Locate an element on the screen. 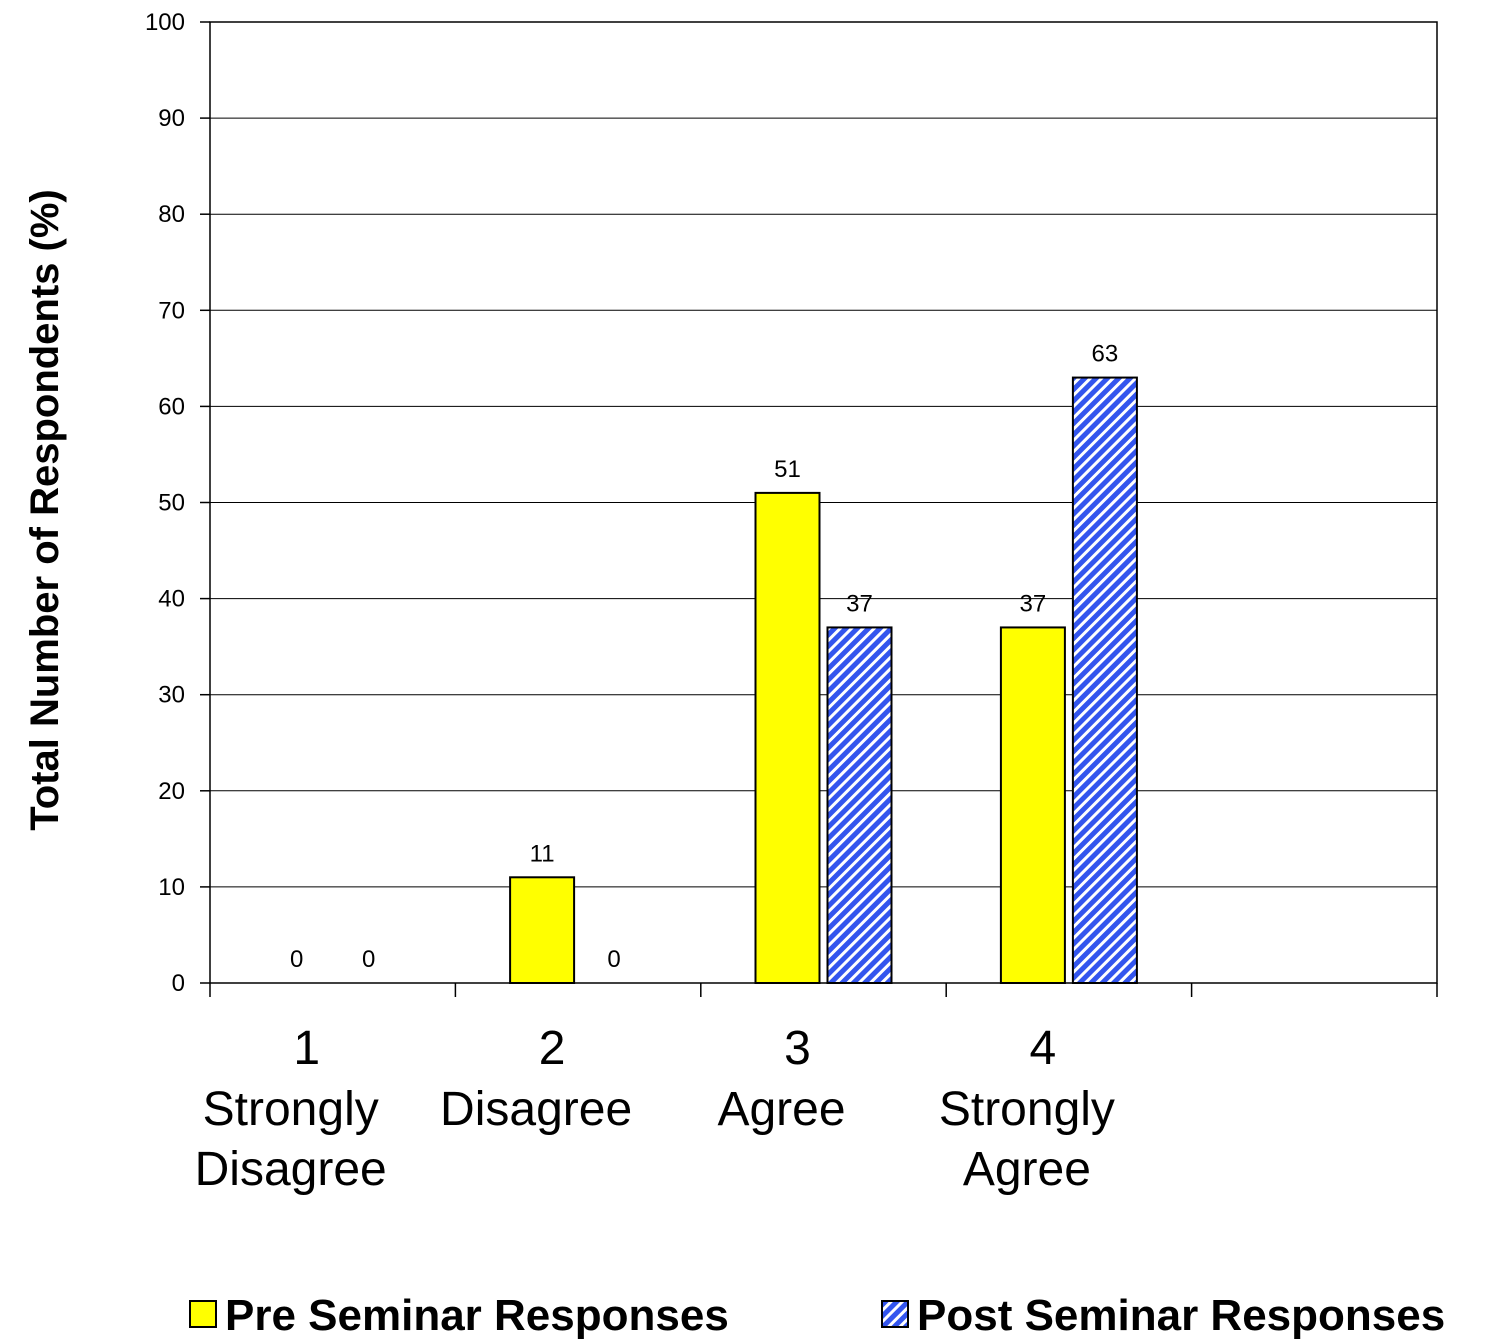 The width and height of the screenshot is (1509, 1344). legend-label-pre: Pre Seminar Responses is located at coordinates (477, 1315).